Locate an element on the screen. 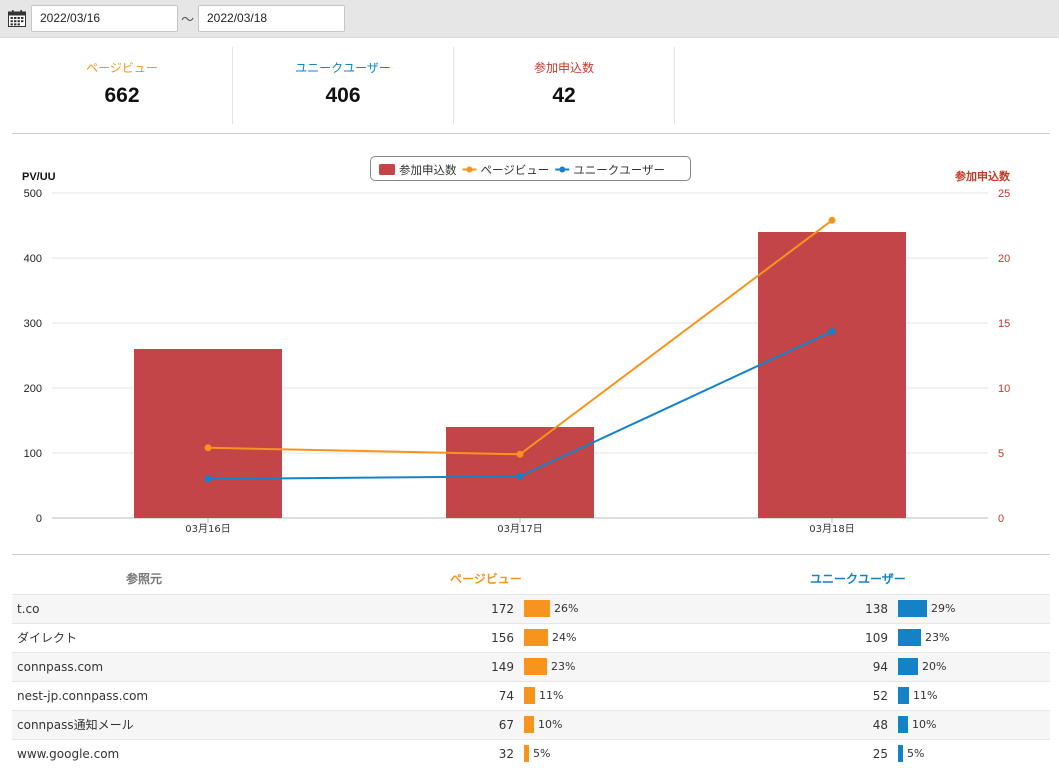 Image resolution: width=1059 pixels, height=768 pixels. pageviews-share-bar-percent: 10% is located at coordinates (550, 724).